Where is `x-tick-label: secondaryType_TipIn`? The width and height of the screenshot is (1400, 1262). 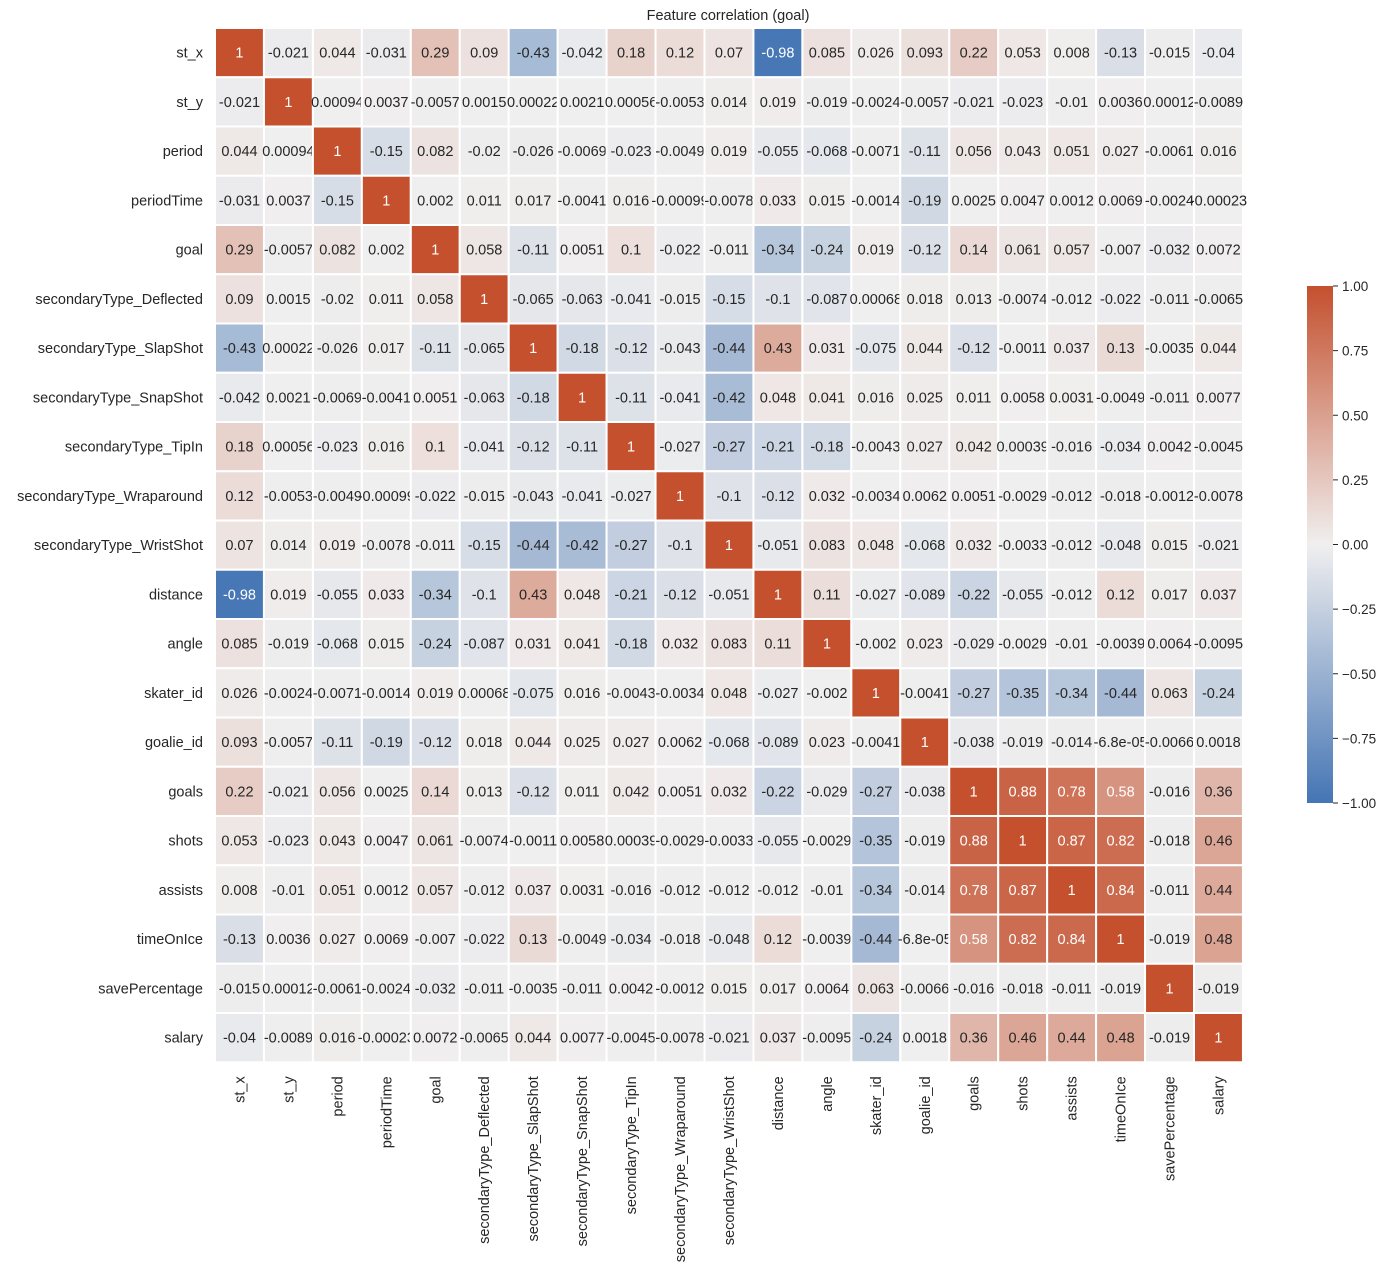 x-tick-label: secondaryType_TipIn is located at coordinates (632, 1145).